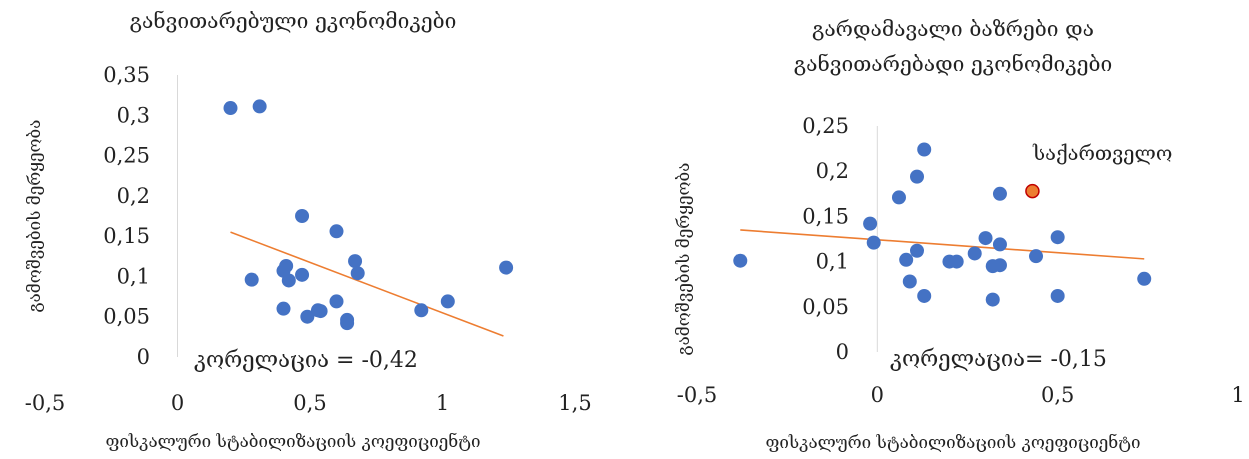  Describe the element at coordinates (953, 29) in the screenshot. I see `chart-title: გარდამავალი ბაზრები და` at that location.